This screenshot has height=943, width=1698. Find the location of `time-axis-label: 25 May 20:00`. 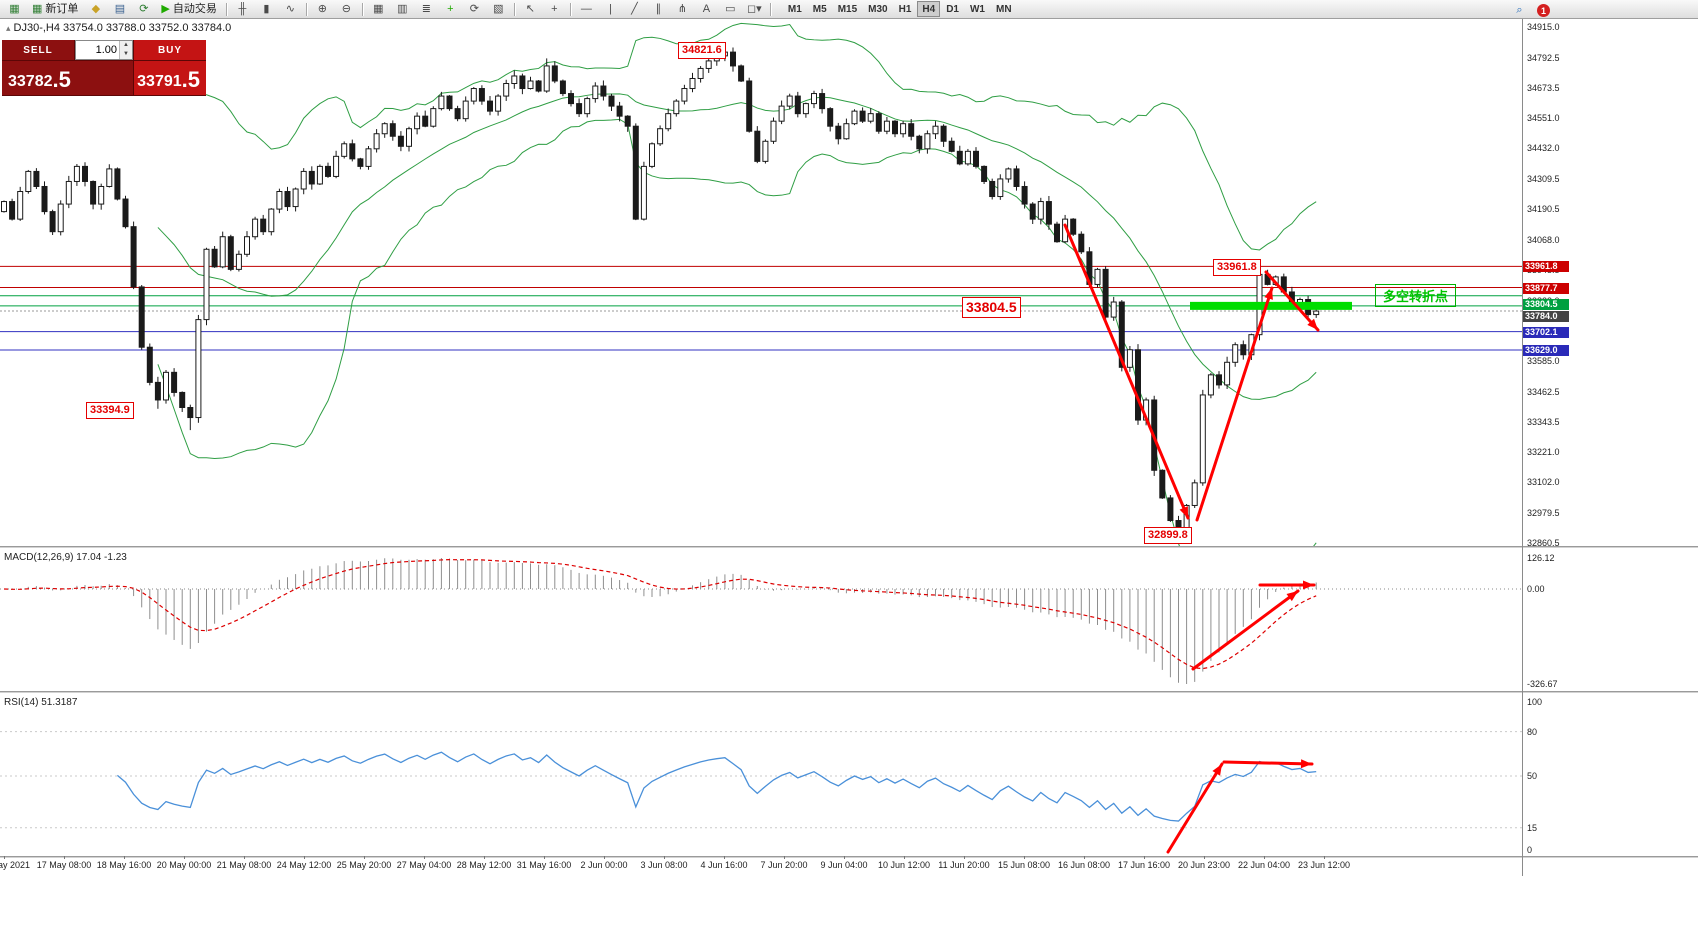

time-axis-label: 25 May 20:00 is located at coordinates (364, 865).